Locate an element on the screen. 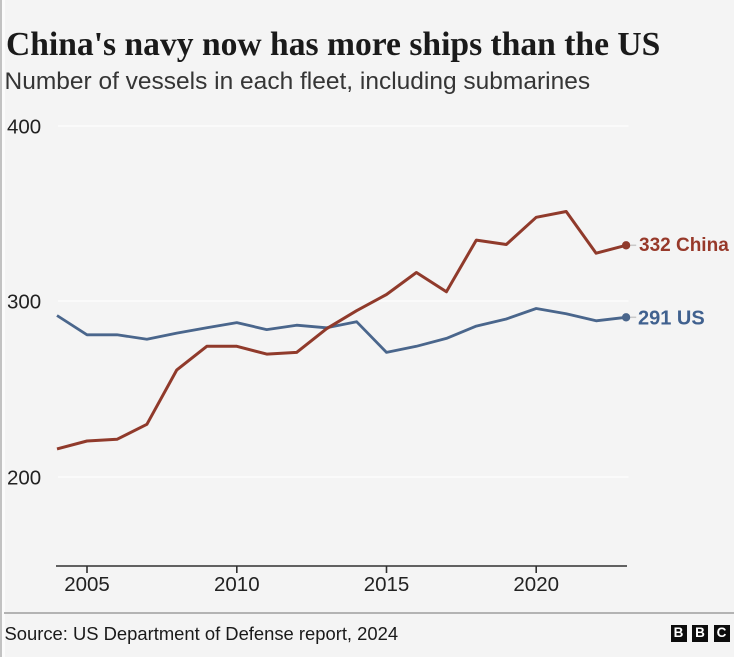 The height and width of the screenshot is (657, 734). svg-text: 2010 is located at coordinates (237, 584).